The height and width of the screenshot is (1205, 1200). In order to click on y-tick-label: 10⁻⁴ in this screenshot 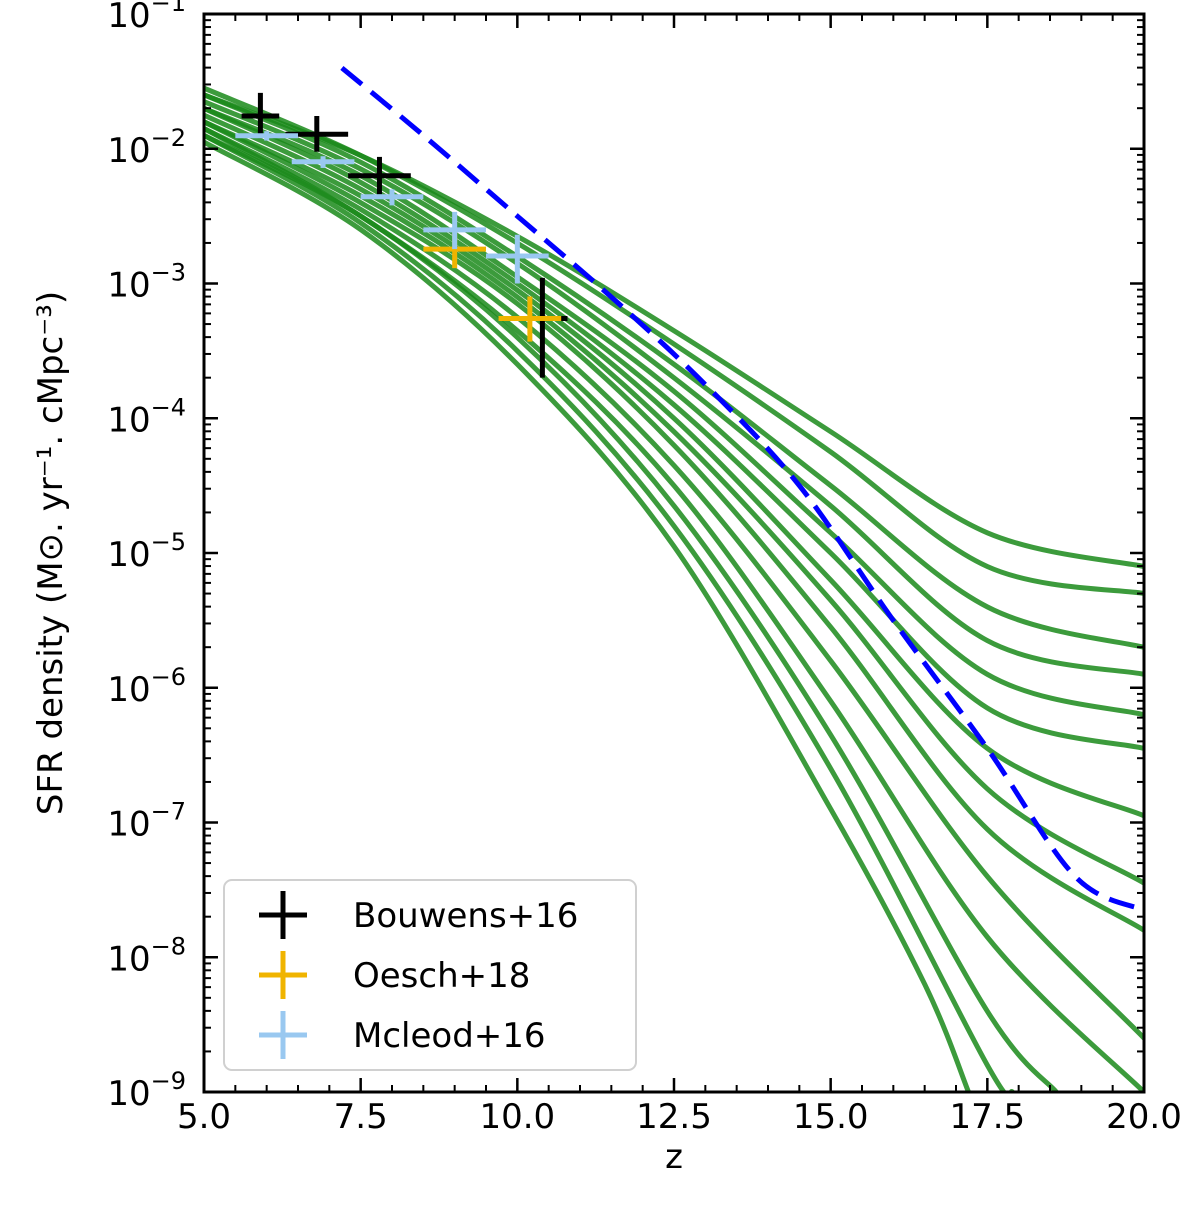, I will do `click(146, 416)`.